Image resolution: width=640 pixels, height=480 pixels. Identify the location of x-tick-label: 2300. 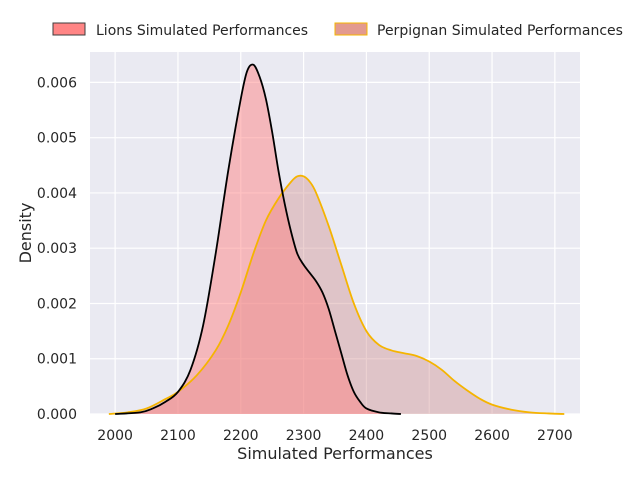
(304, 436).